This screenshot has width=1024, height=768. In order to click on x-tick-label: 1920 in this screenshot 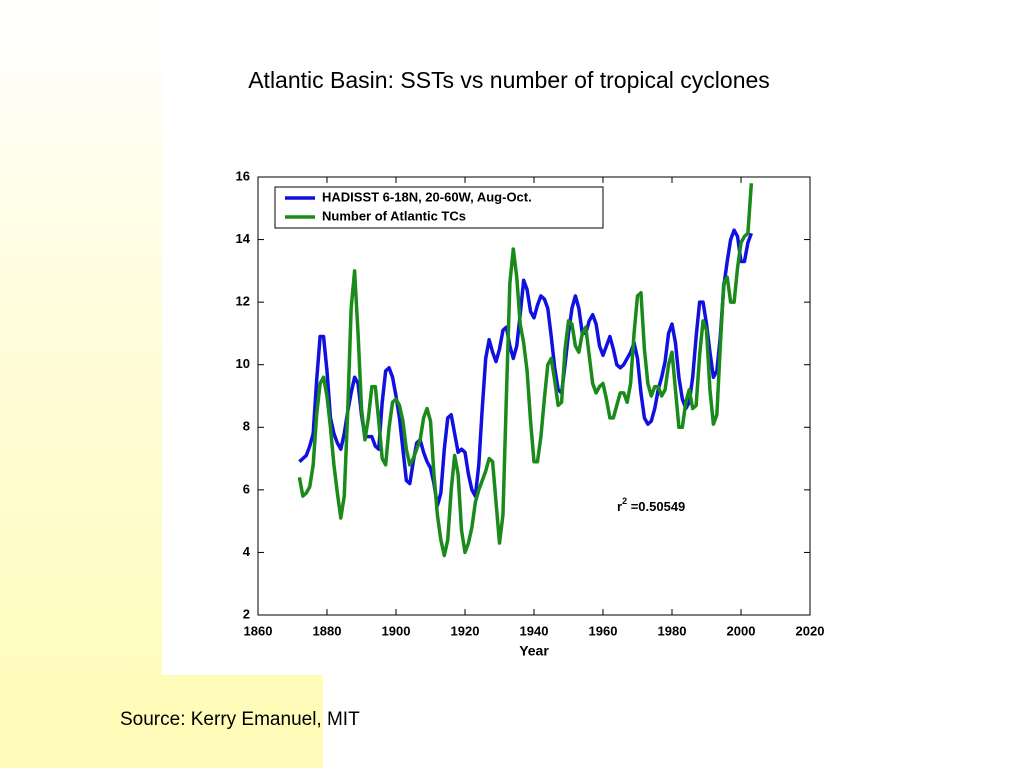, I will do `click(465, 630)`.